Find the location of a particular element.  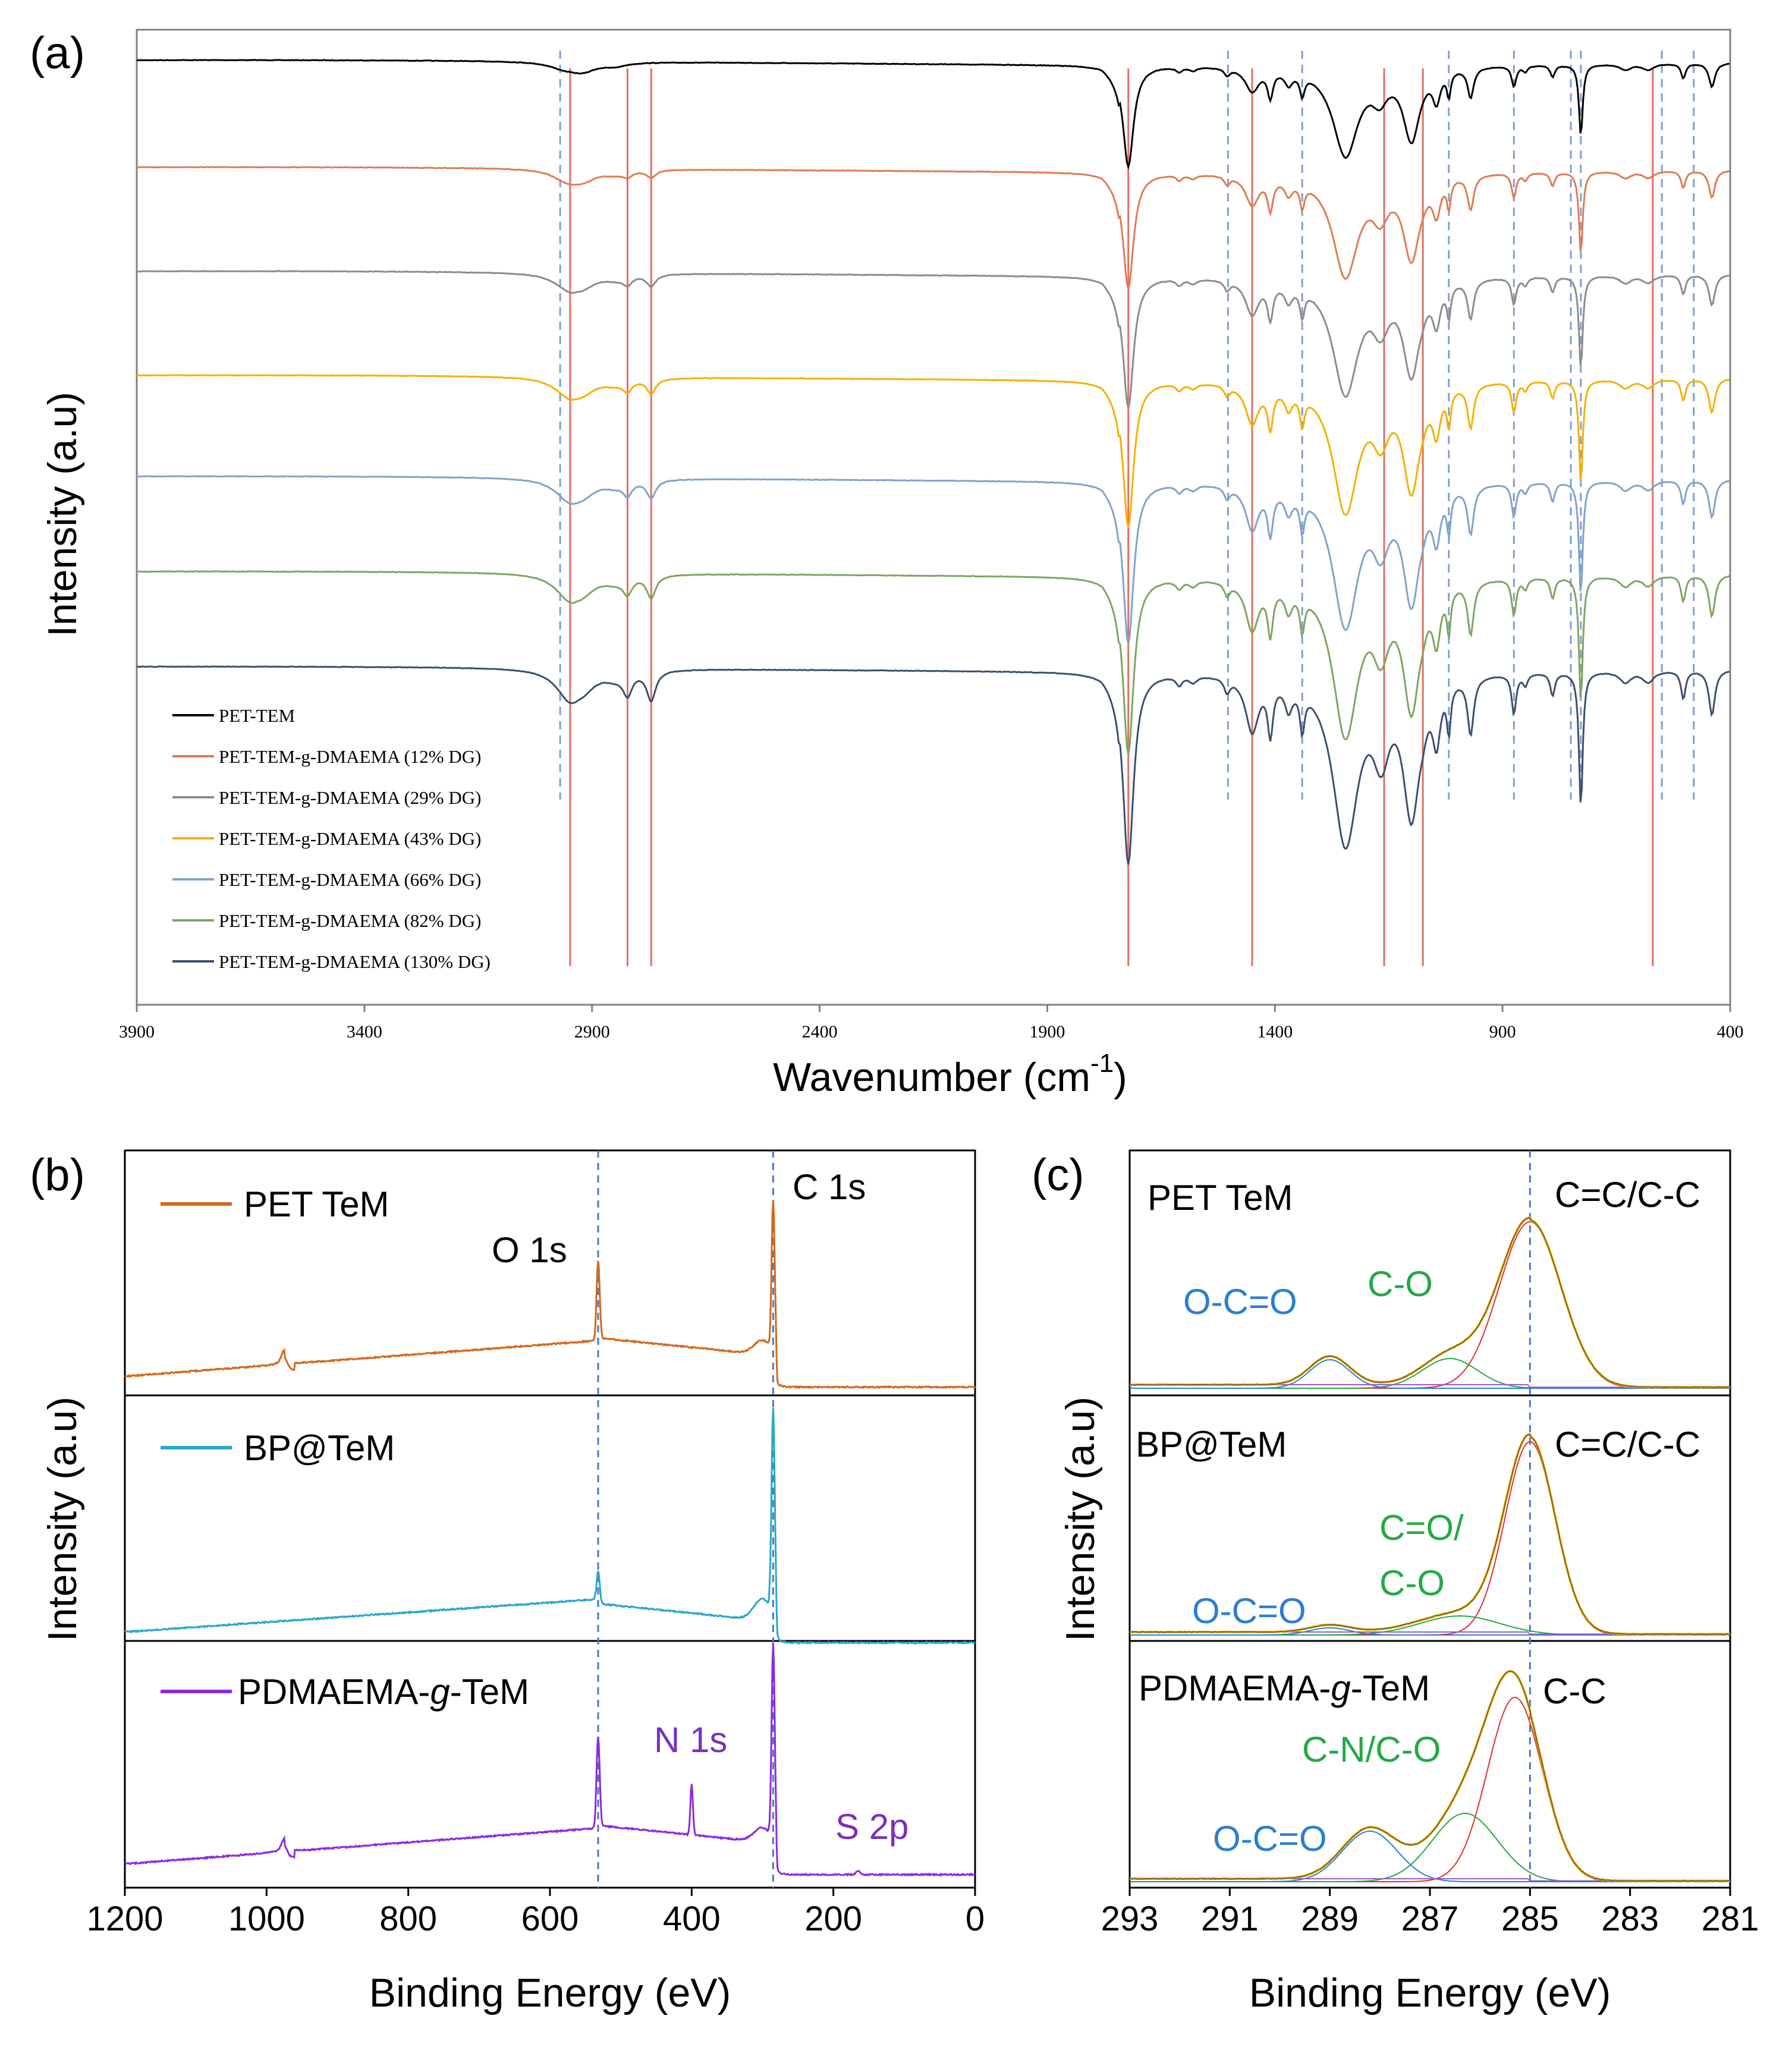

series-pet-tem-g-dmaema-66-dg is located at coordinates (933, 559).